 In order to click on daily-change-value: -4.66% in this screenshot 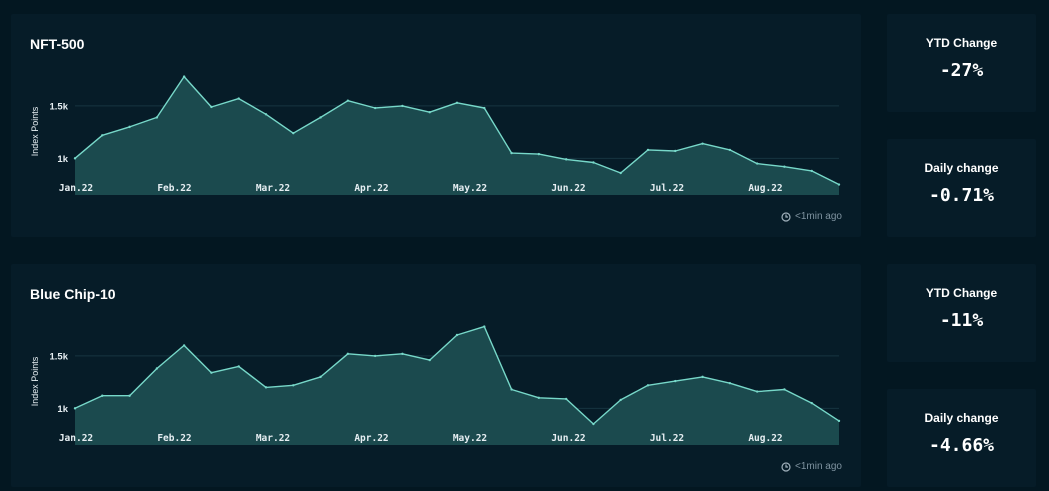, I will do `click(961, 445)`.